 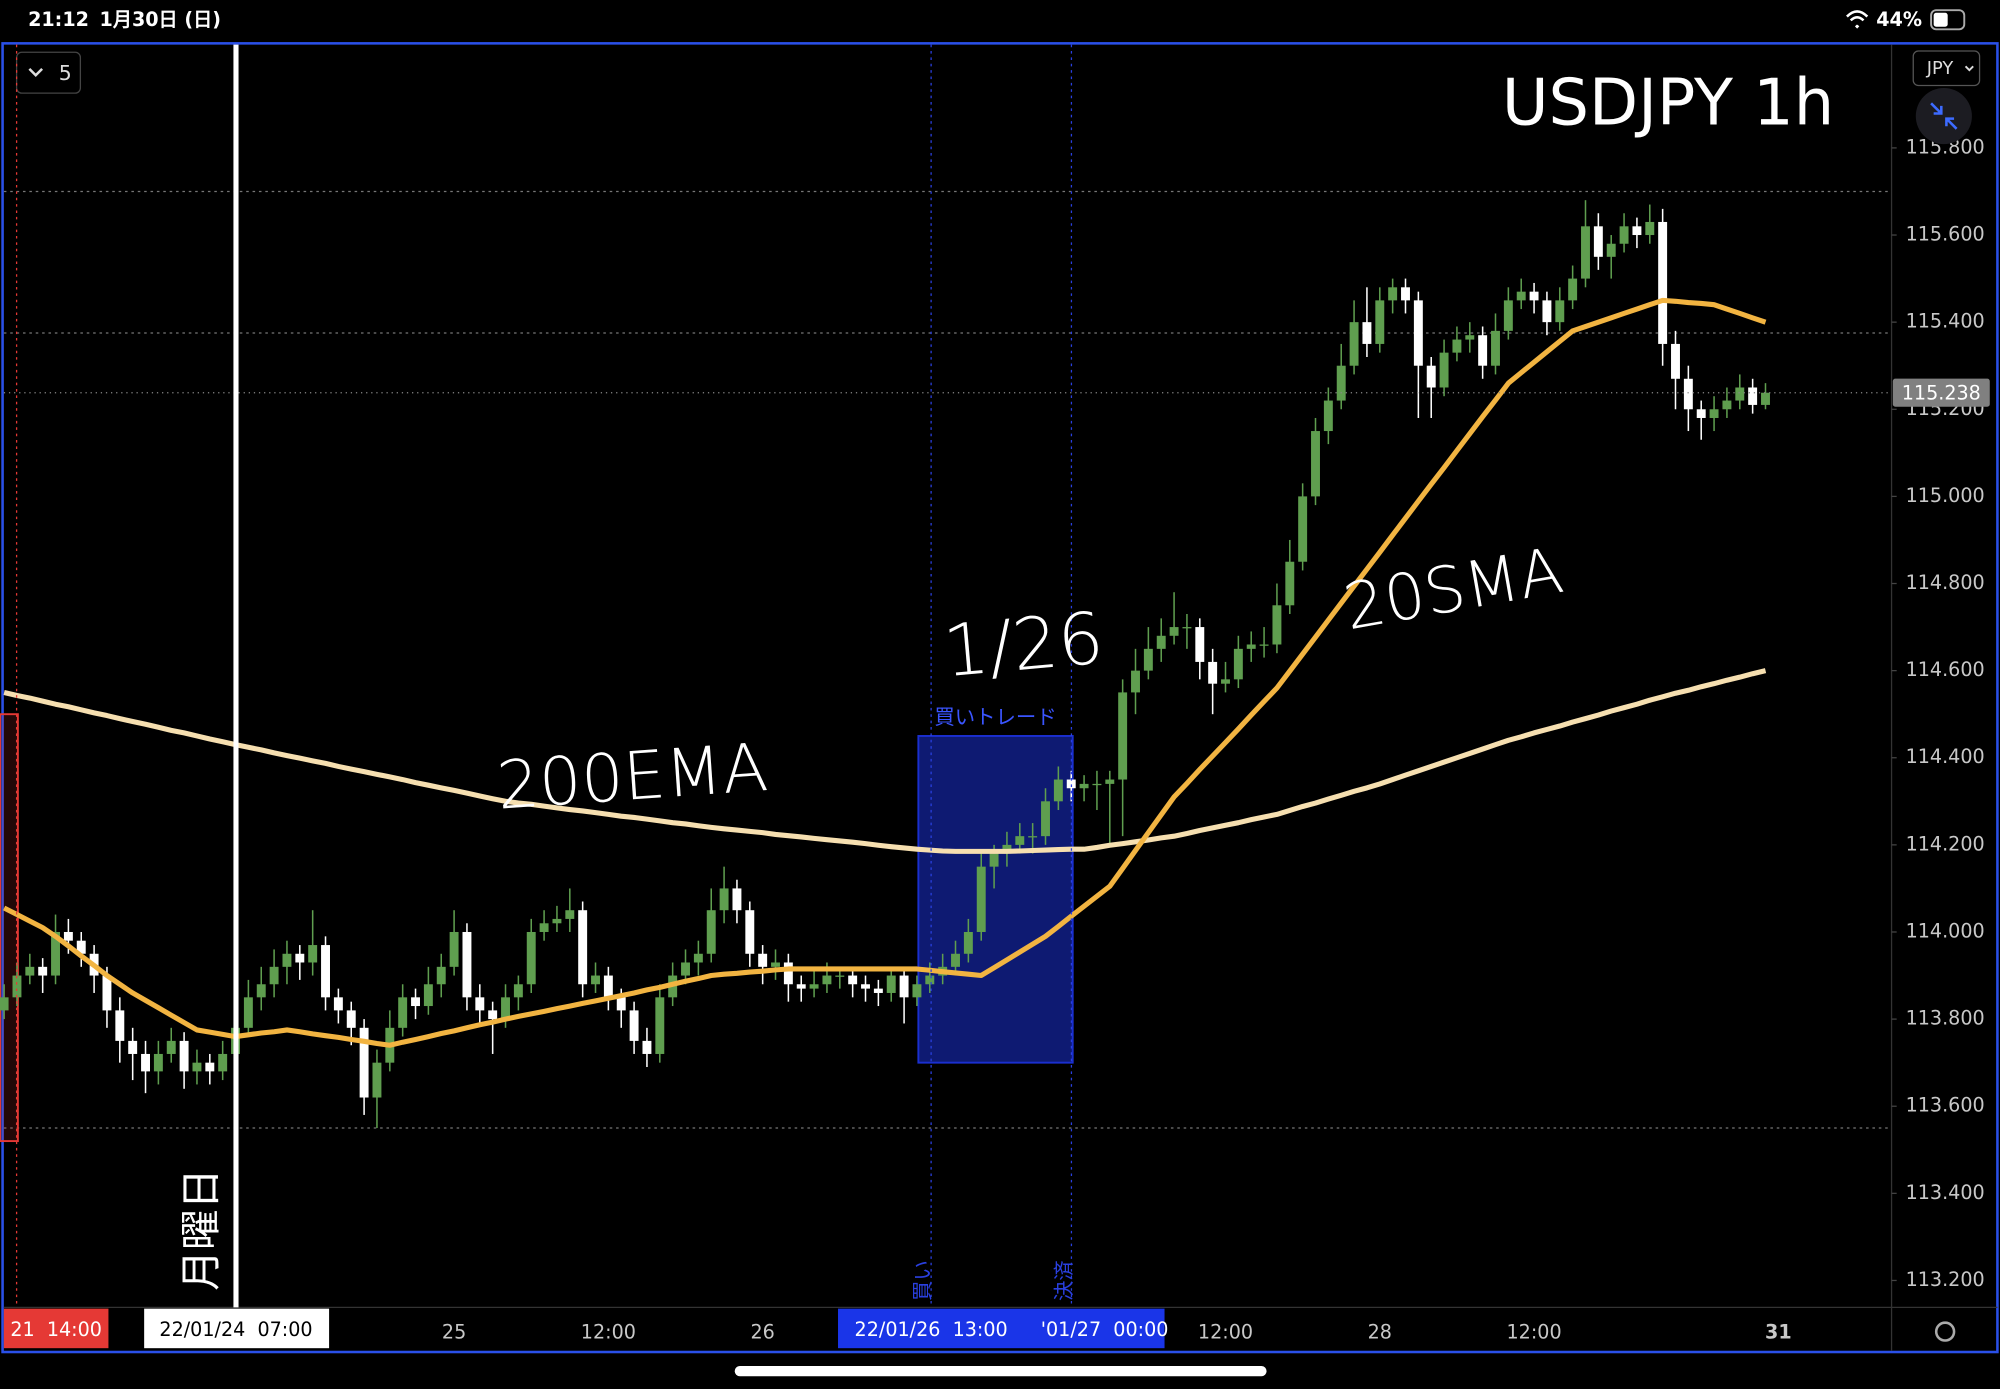 I want to click on collapse-button, so click(x=1943, y=116).